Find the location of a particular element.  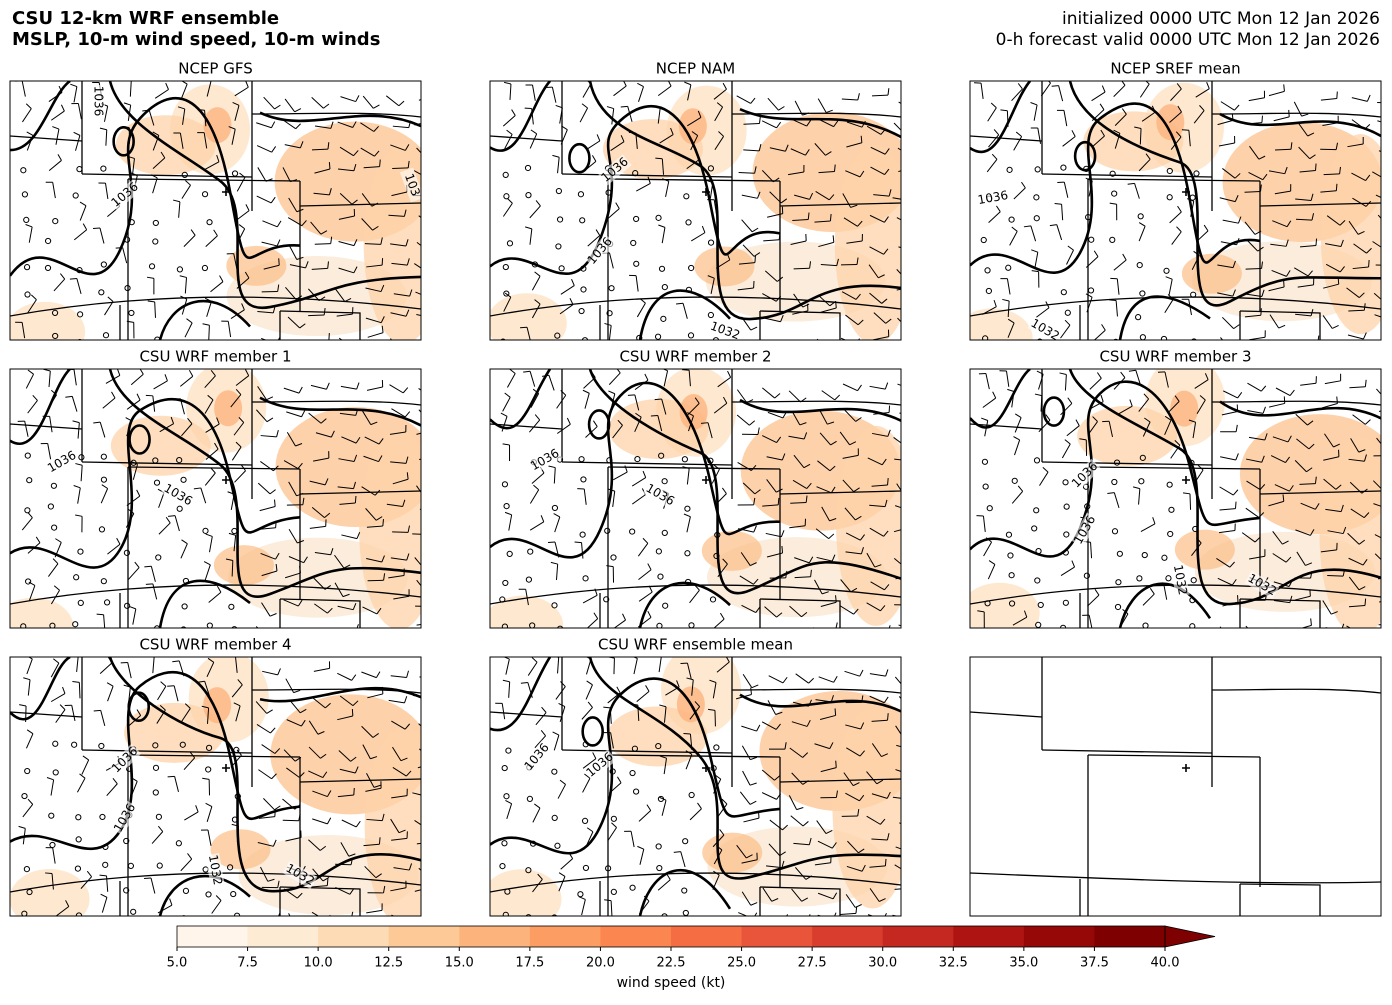

contour-label: 1036 is located at coordinates (99, 101).